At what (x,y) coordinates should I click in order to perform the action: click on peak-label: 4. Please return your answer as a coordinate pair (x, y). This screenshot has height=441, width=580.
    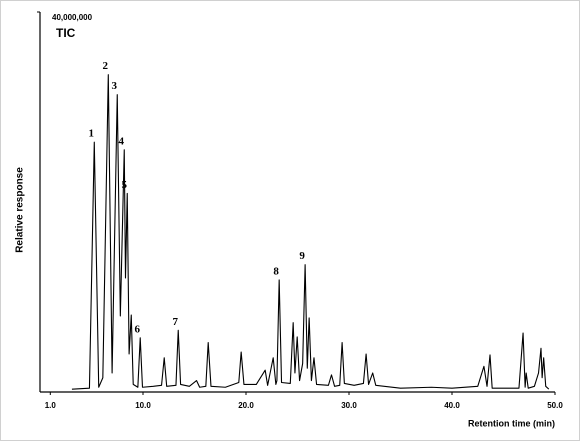
    Looking at the image, I should click on (122, 141).